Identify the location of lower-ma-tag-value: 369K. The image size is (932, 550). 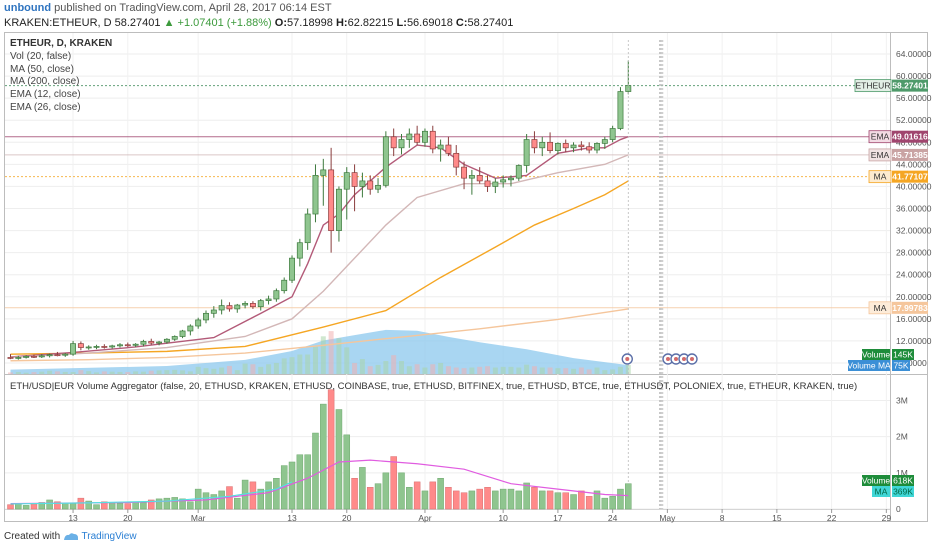
(903, 492).